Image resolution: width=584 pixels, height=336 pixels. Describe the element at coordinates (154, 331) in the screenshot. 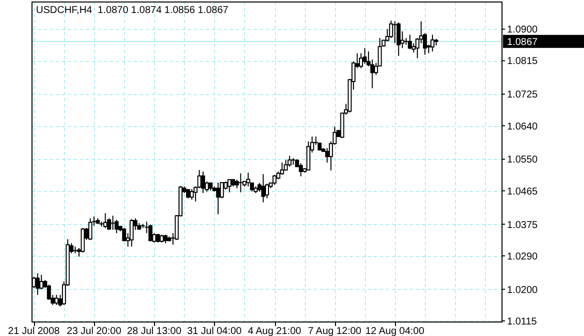

I see `x-tick-label: 28 Jul 13:00` at that location.